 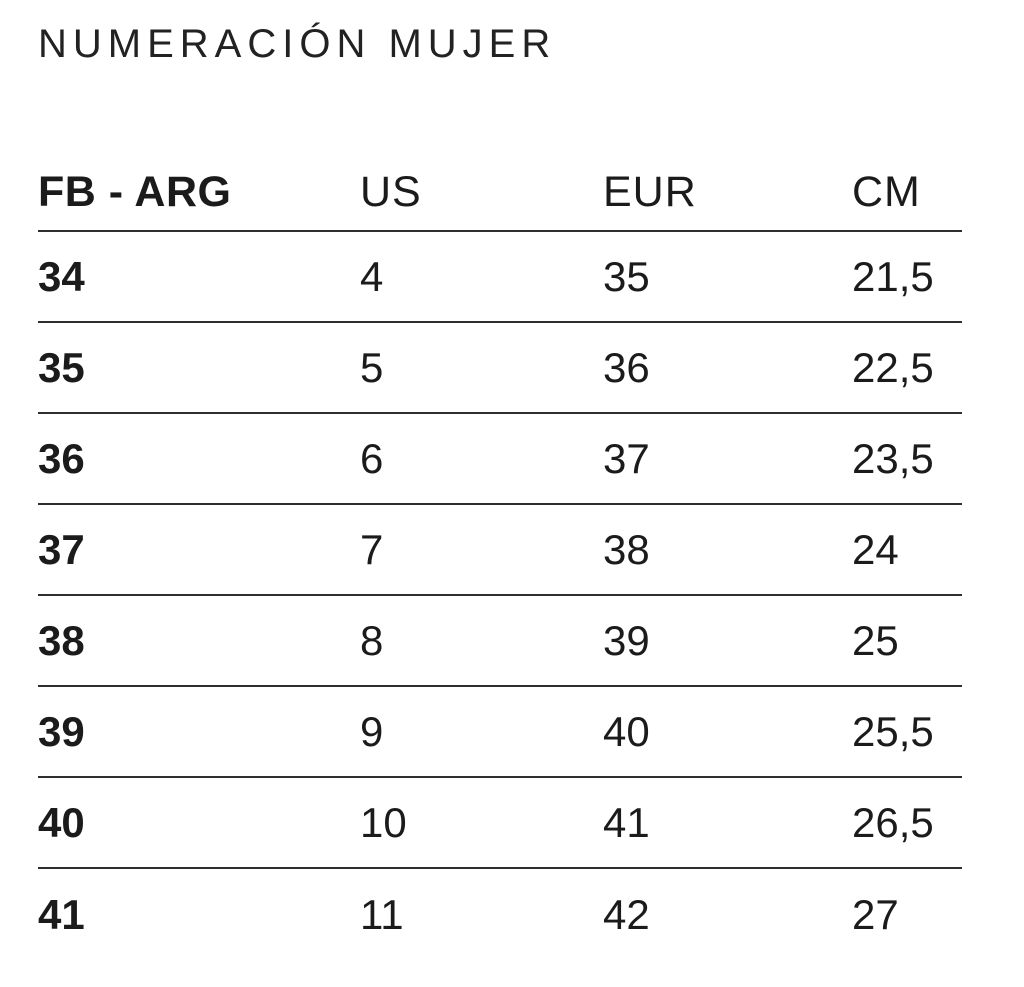 I want to click on table-cell-cm: 23,5, so click(x=893, y=458).